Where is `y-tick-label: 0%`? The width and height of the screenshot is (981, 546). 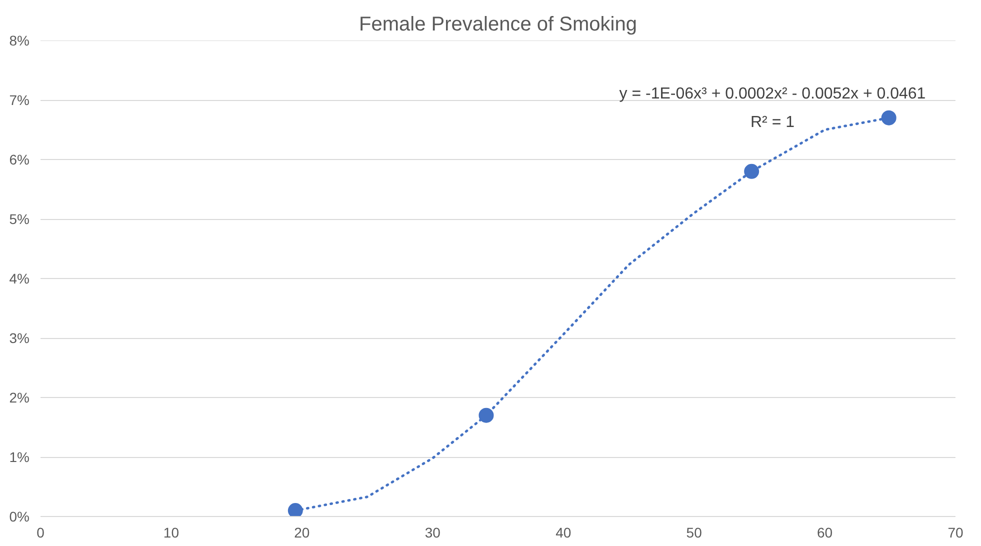
y-tick-label: 0% is located at coordinates (19, 516).